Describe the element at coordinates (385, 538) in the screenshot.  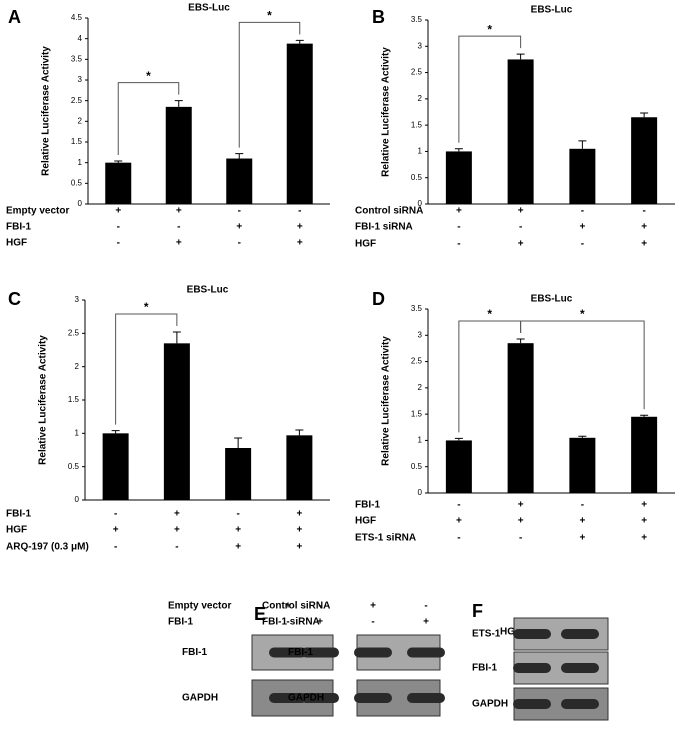
I see `condition-label: ETS-1 siRNA` at that location.